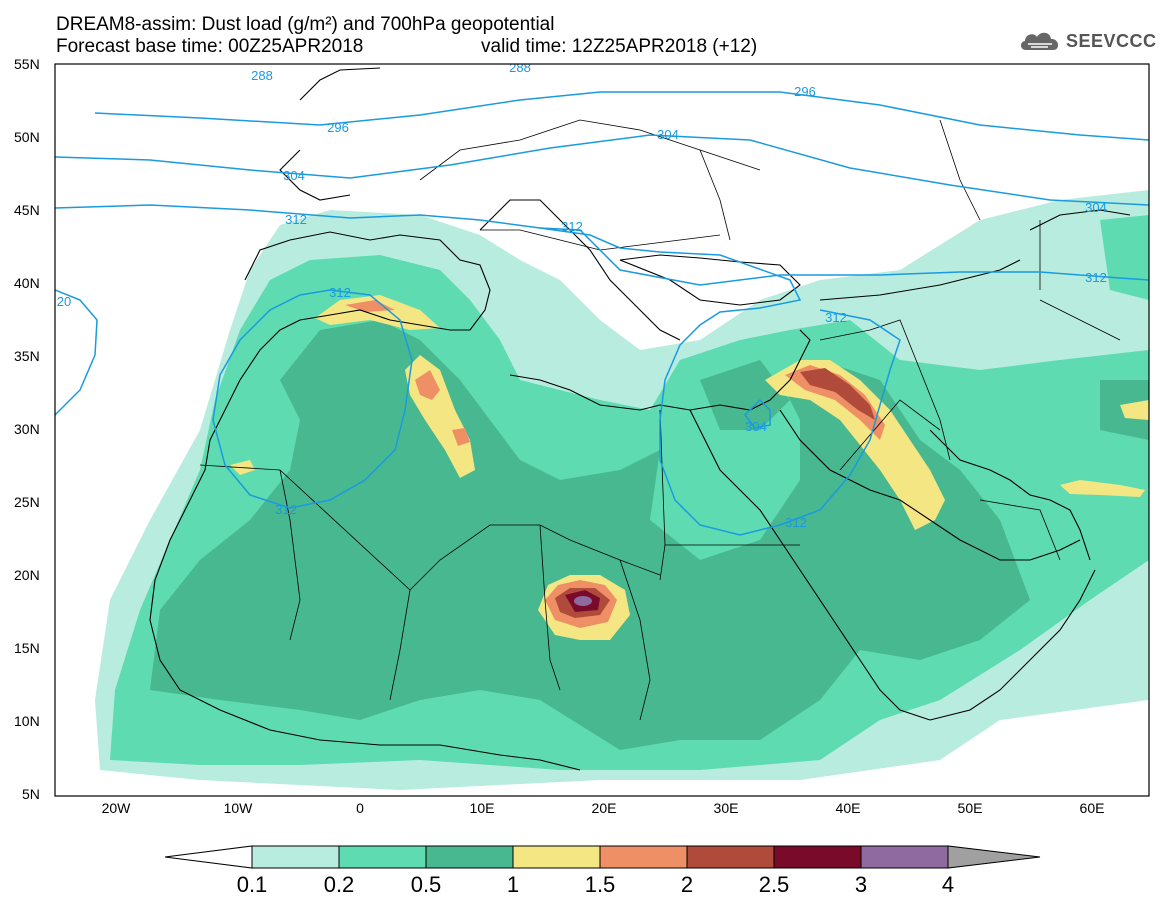 The height and width of the screenshot is (907, 1165). Describe the element at coordinates (339, 884) in the screenshot. I see `colorbar-tick: 0.2` at that location.